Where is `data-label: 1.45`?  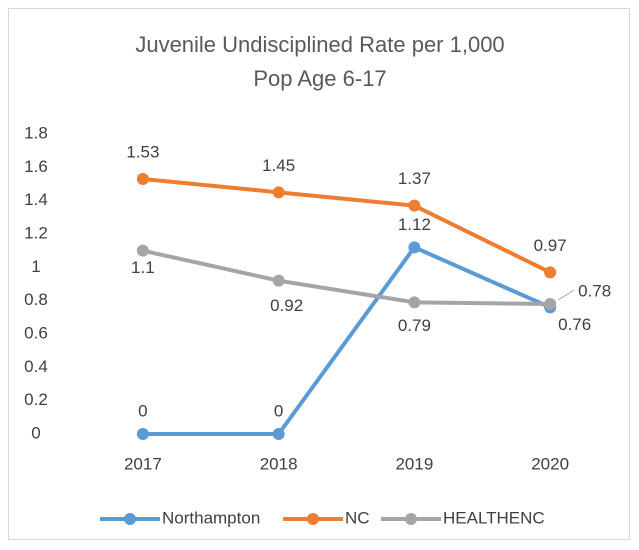
data-label: 1.45 is located at coordinates (278, 165).